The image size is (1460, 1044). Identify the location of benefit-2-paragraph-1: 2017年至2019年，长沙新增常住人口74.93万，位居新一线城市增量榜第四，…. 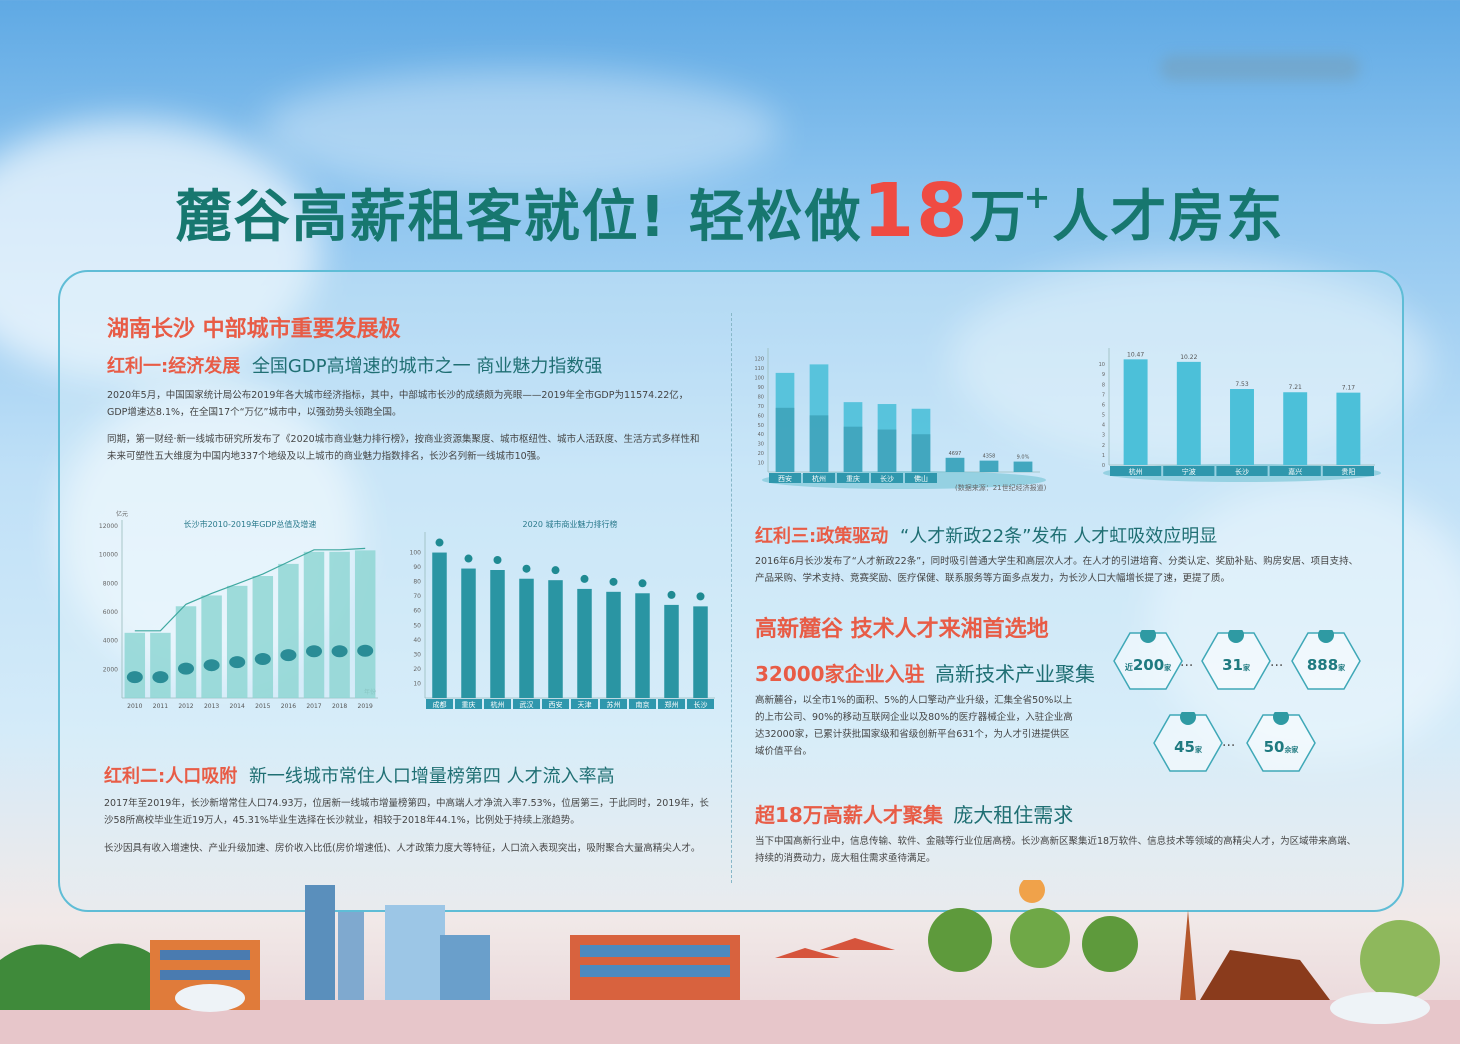
(406, 812).